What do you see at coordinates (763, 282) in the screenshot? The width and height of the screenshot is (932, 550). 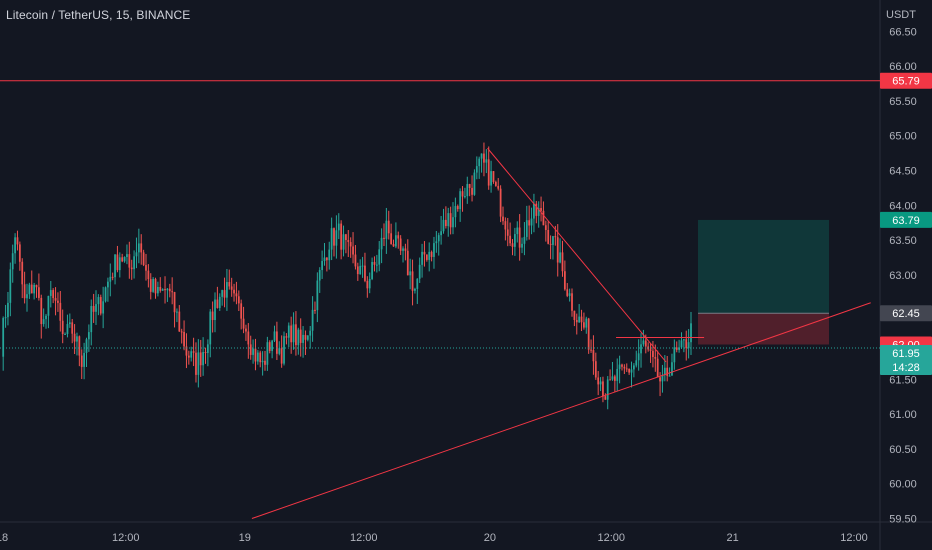 I see `position-zones` at bounding box center [763, 282].